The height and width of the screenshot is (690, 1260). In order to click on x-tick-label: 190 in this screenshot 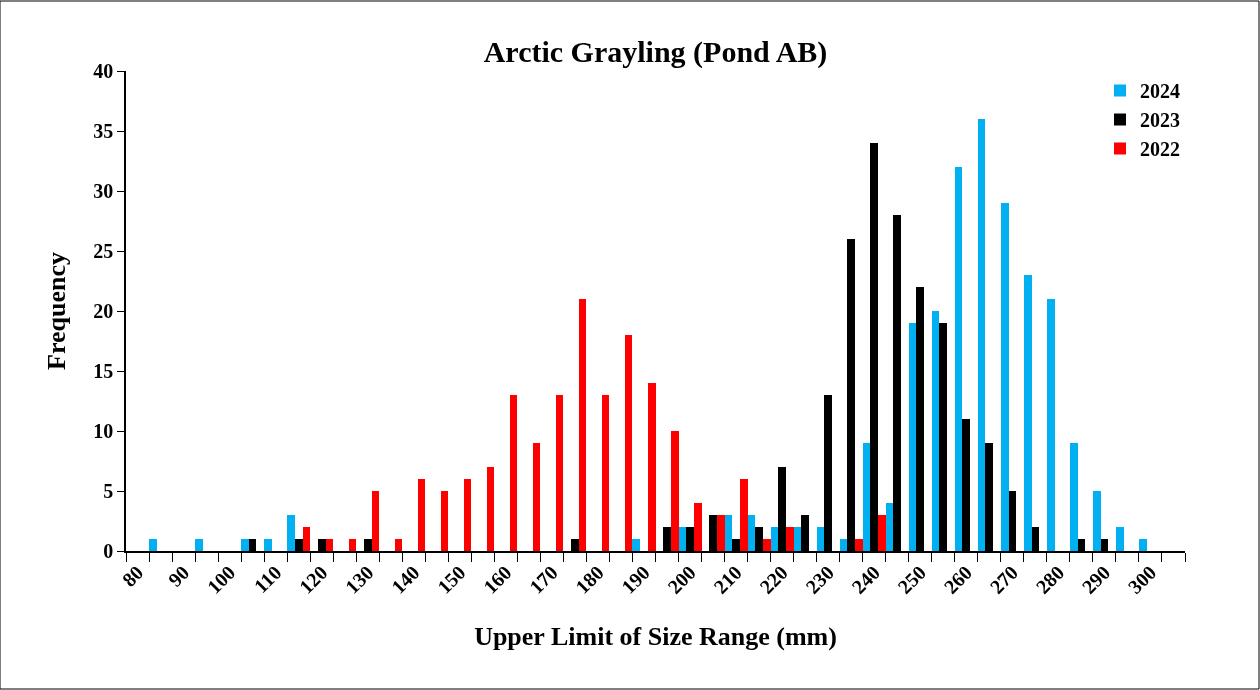, I will do `click(635, 579)`.